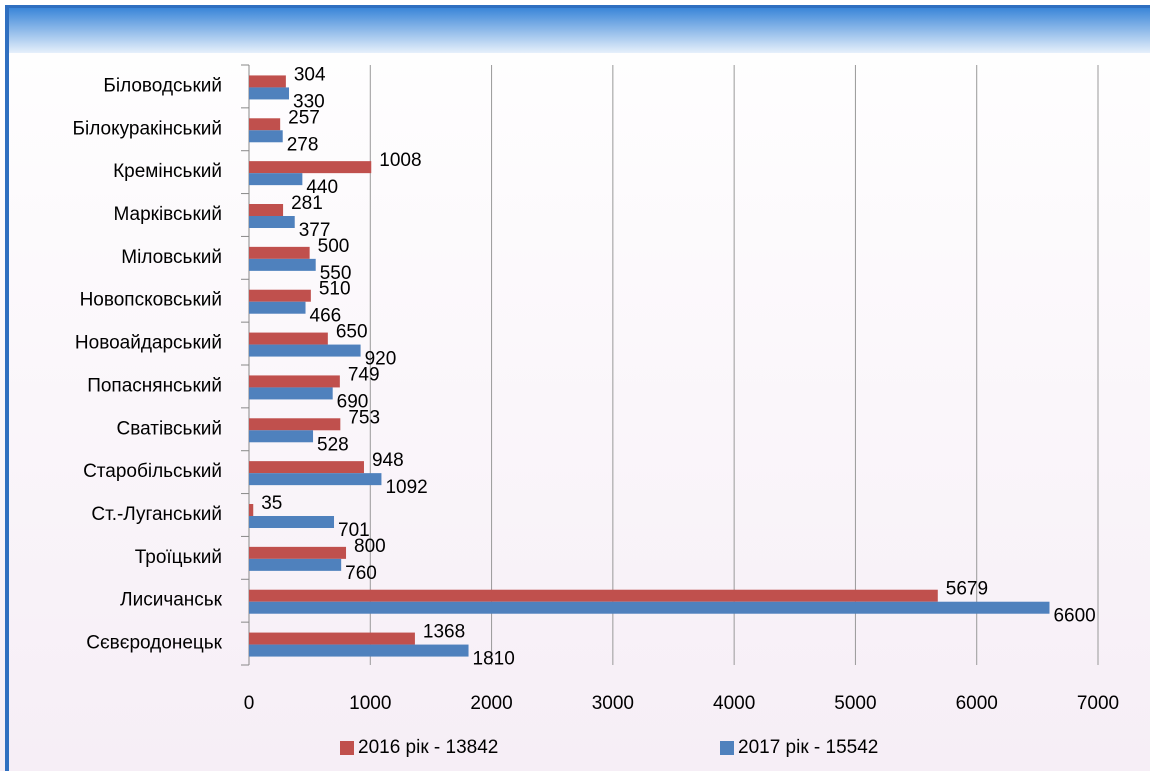 This screenshot has width=1150, height=776. I want to click on value-label: 528, so click(333, 444).